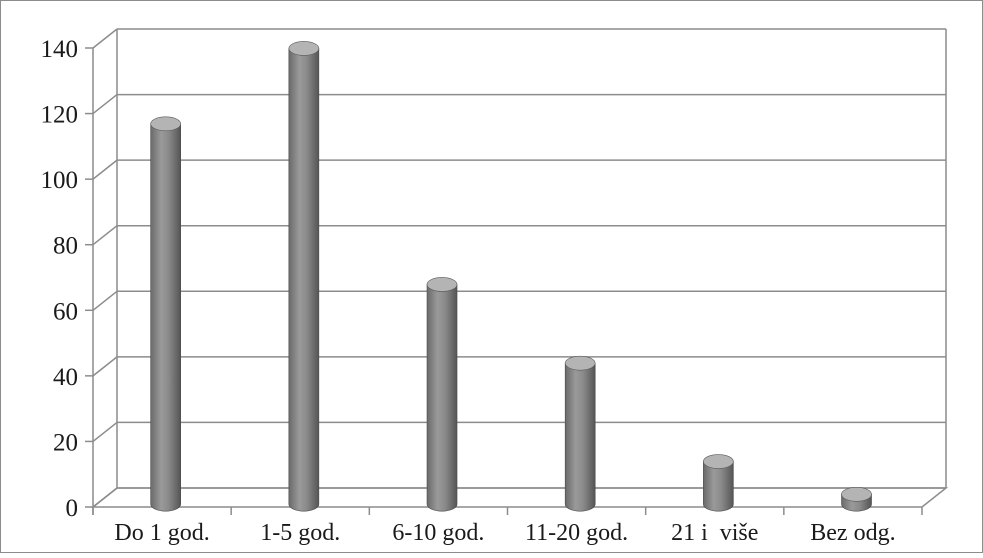 This screenshot has width=983, height=558. What do you see at coordinates (65, 311) in the screenshot?
I see `y-tick-label: 60` at bounding box center [65, 311].